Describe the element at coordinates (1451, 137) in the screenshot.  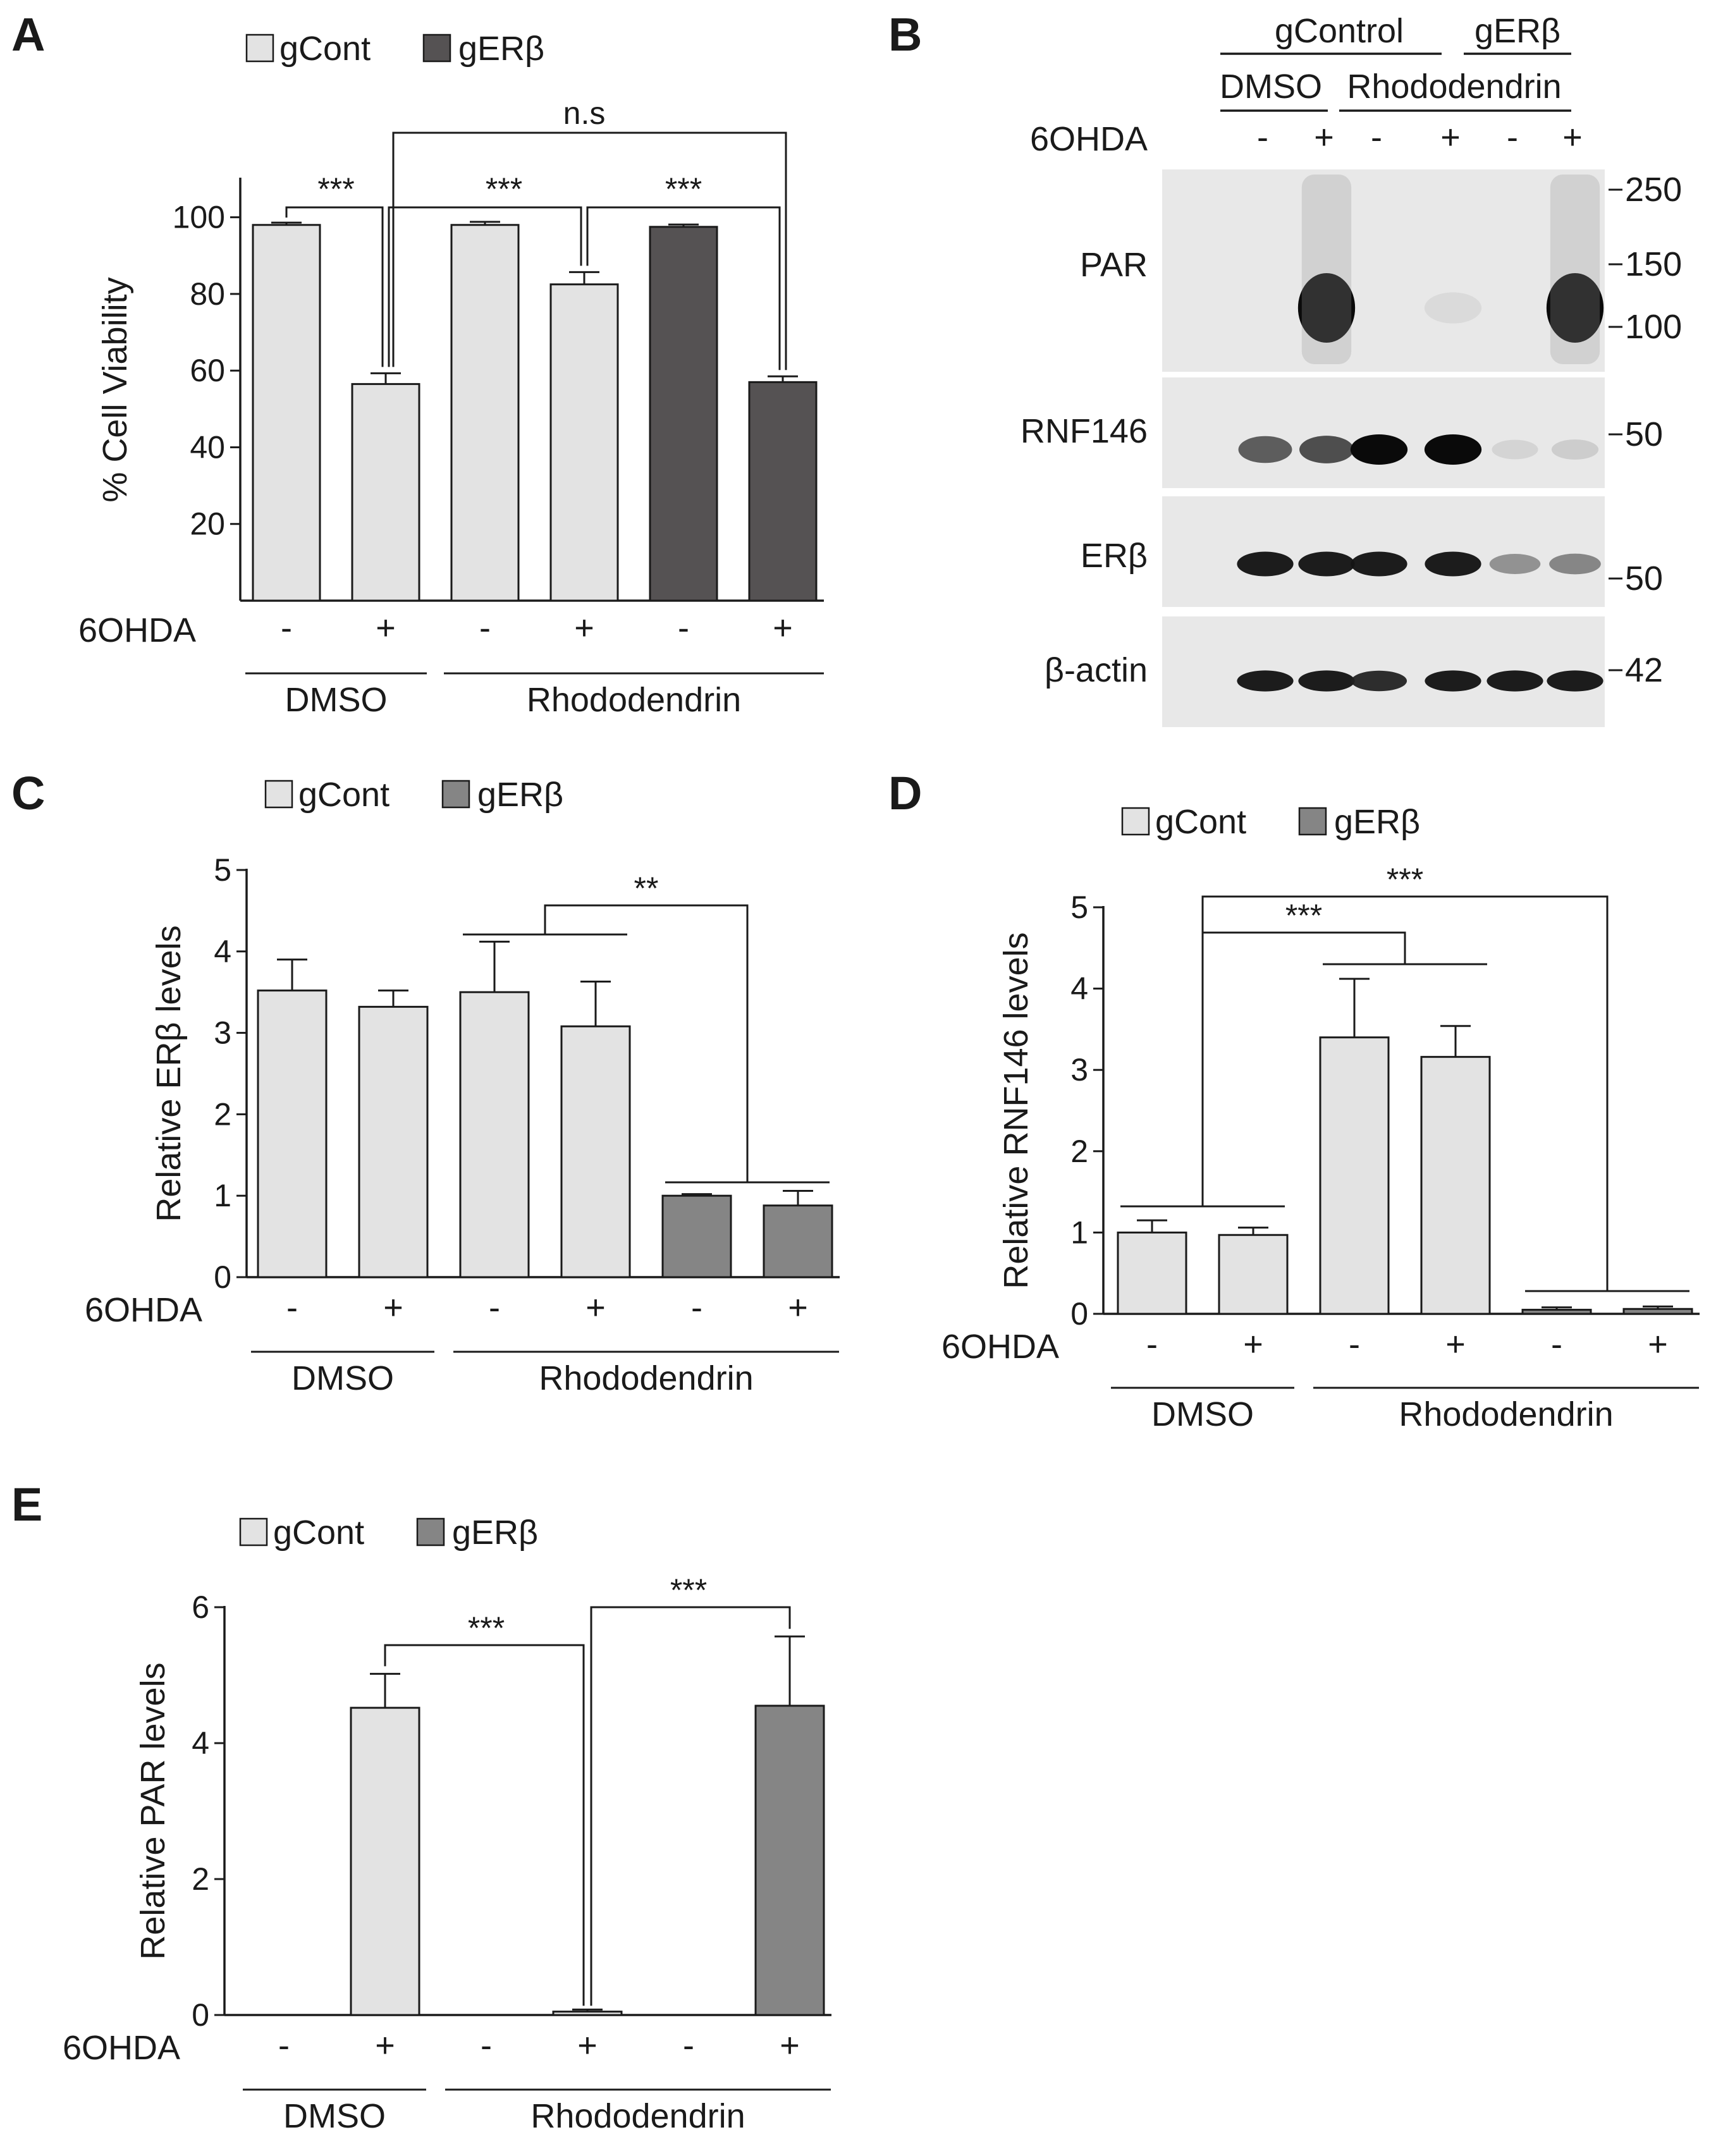
I see `blot-sign-4: +` at that location.